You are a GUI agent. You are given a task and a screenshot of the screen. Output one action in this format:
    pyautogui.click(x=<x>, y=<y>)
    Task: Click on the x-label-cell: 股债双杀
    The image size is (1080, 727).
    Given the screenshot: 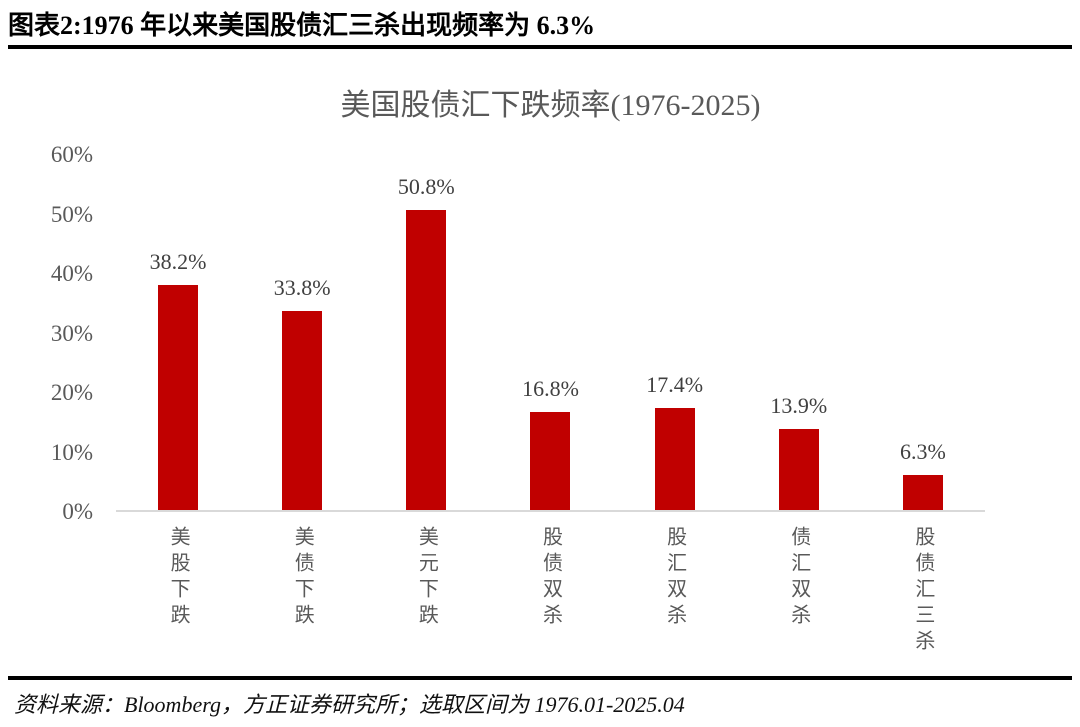 What is the action you would take?
    pyautogui.click(x=550, y=591)
    